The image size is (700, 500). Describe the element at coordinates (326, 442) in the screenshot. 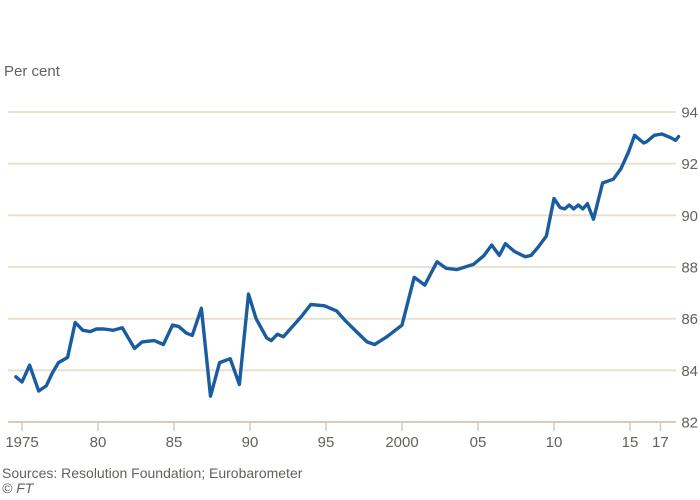

I see `x-axis-tick-label: 95` at that location.